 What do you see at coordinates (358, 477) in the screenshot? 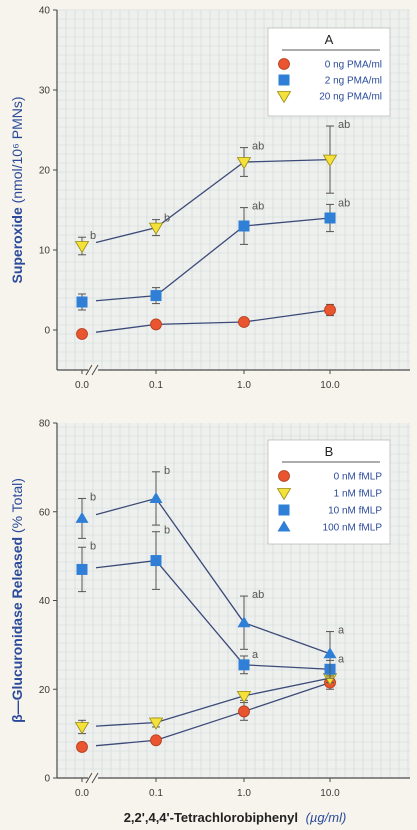
I see `legend-entry: 0 nM fMLP` at bounding box center [358, 477].